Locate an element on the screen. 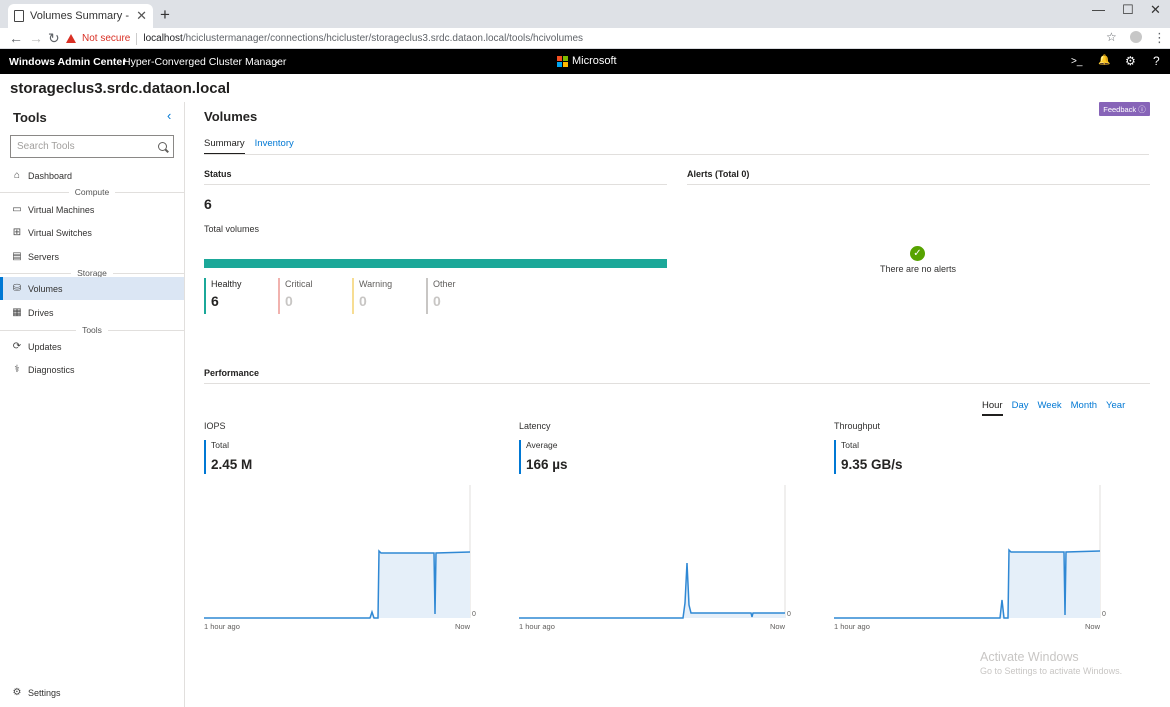 The height and width of the screenshot is (707, 1170). throughput-line is located at coordinates (967, 583).